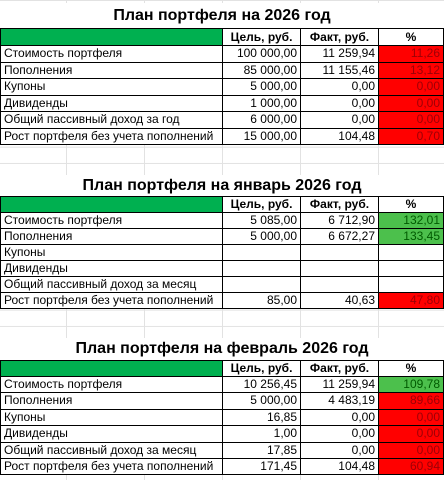 This screenshot has height=480, width=444. Describe the element at coordinates (261, 434) in the screenshot. I see `goal-value: 1,00` at that location.